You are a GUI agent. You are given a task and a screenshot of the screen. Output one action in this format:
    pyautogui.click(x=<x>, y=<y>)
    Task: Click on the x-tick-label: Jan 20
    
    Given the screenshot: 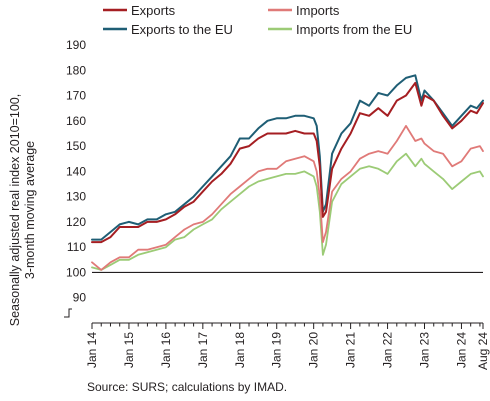 What is the action you would take?
    pyautogui.click(x=314, y=350)
    